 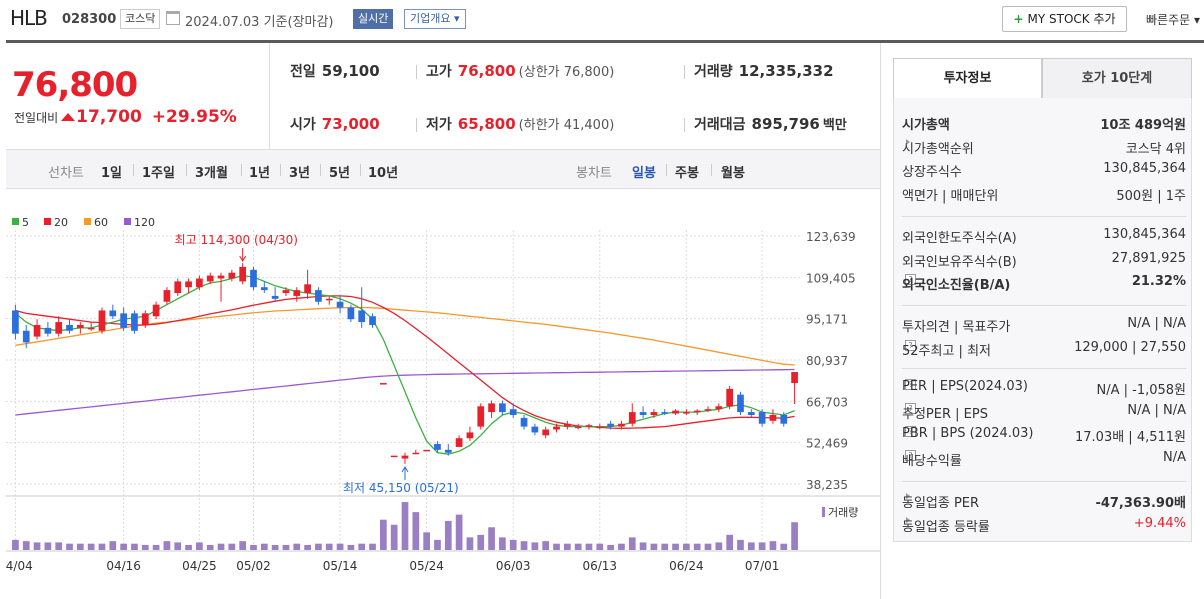 I want to click on candle-monthly: 월봉, so click(x=733, y=173).